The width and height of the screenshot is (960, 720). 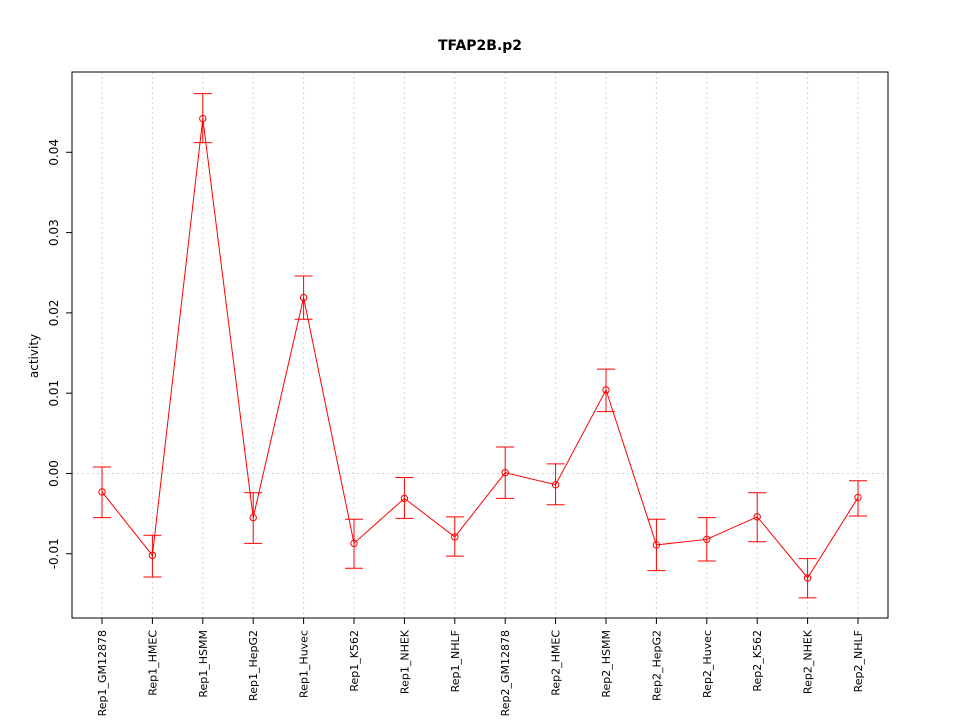 What do you see at coordinates (253, 665) in the screenshot?
I see `x-tick-label: Rep1_HepG2` at bounding box center [253, 665].